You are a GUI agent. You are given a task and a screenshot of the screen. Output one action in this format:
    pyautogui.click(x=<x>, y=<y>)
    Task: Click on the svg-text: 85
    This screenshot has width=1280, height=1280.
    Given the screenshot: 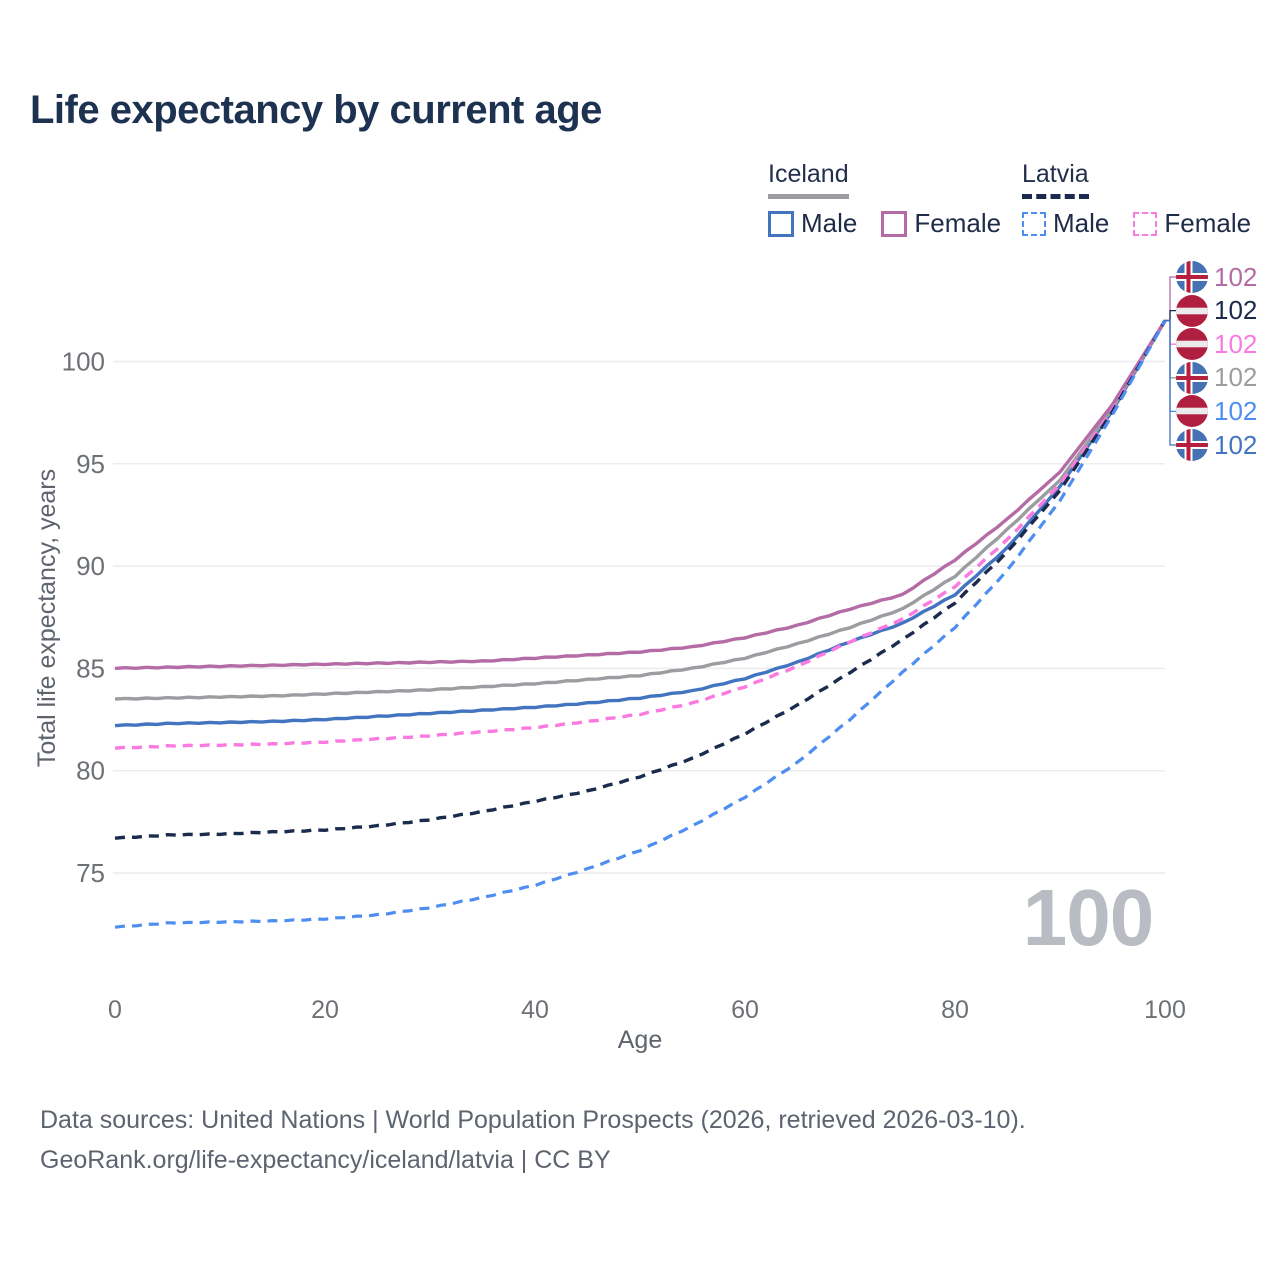 What is the action you would take?
    pyautogui.click(x=90, y=668)
    